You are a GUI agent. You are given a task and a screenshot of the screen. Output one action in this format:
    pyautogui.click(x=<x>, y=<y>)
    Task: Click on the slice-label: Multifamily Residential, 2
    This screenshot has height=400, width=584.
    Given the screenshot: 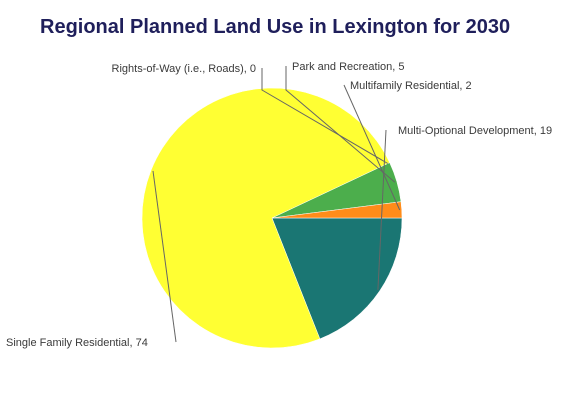 What is the action you would take?
    pyautogui.click(x=411, y=86)
    